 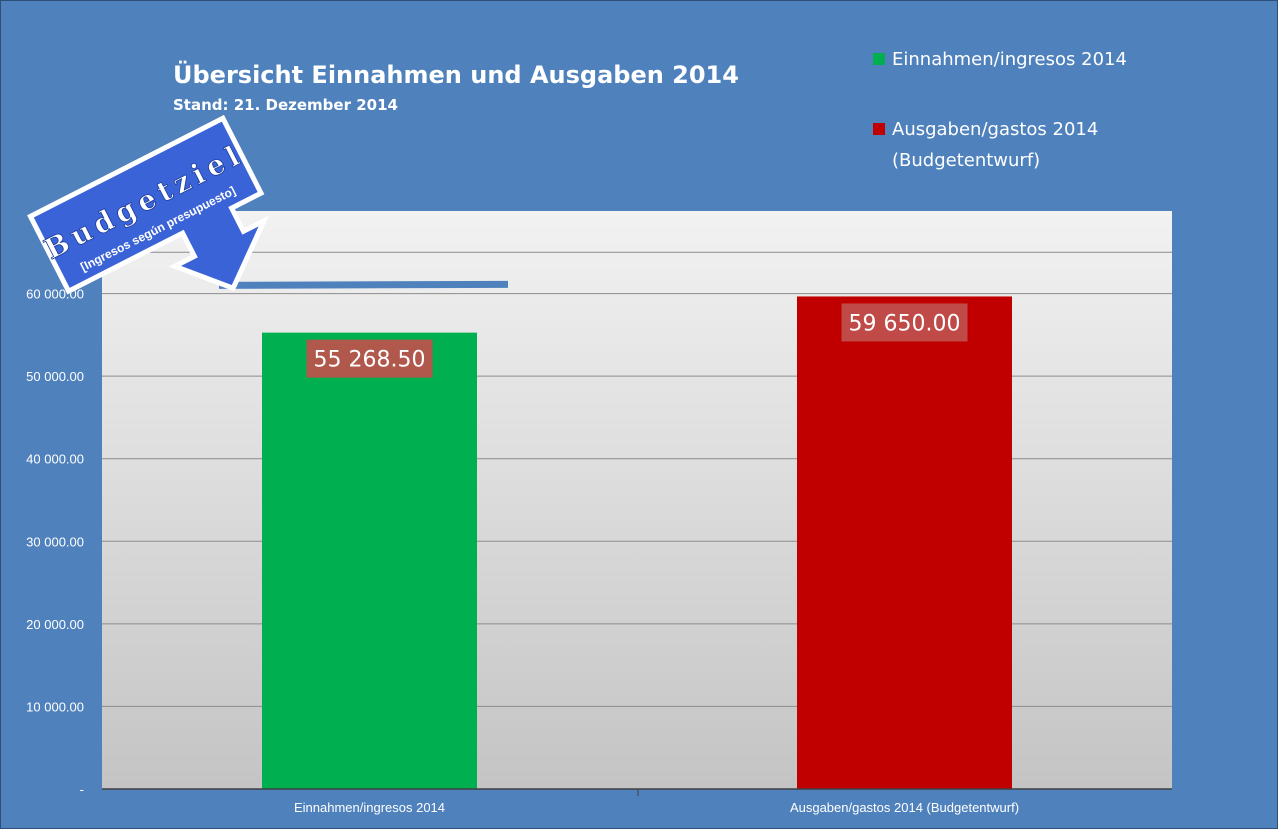 What do you see at coordinates (55, 706) in the screenshot?
I see `y-tick-label: 10 000.00` at bounding box center [55, 706].